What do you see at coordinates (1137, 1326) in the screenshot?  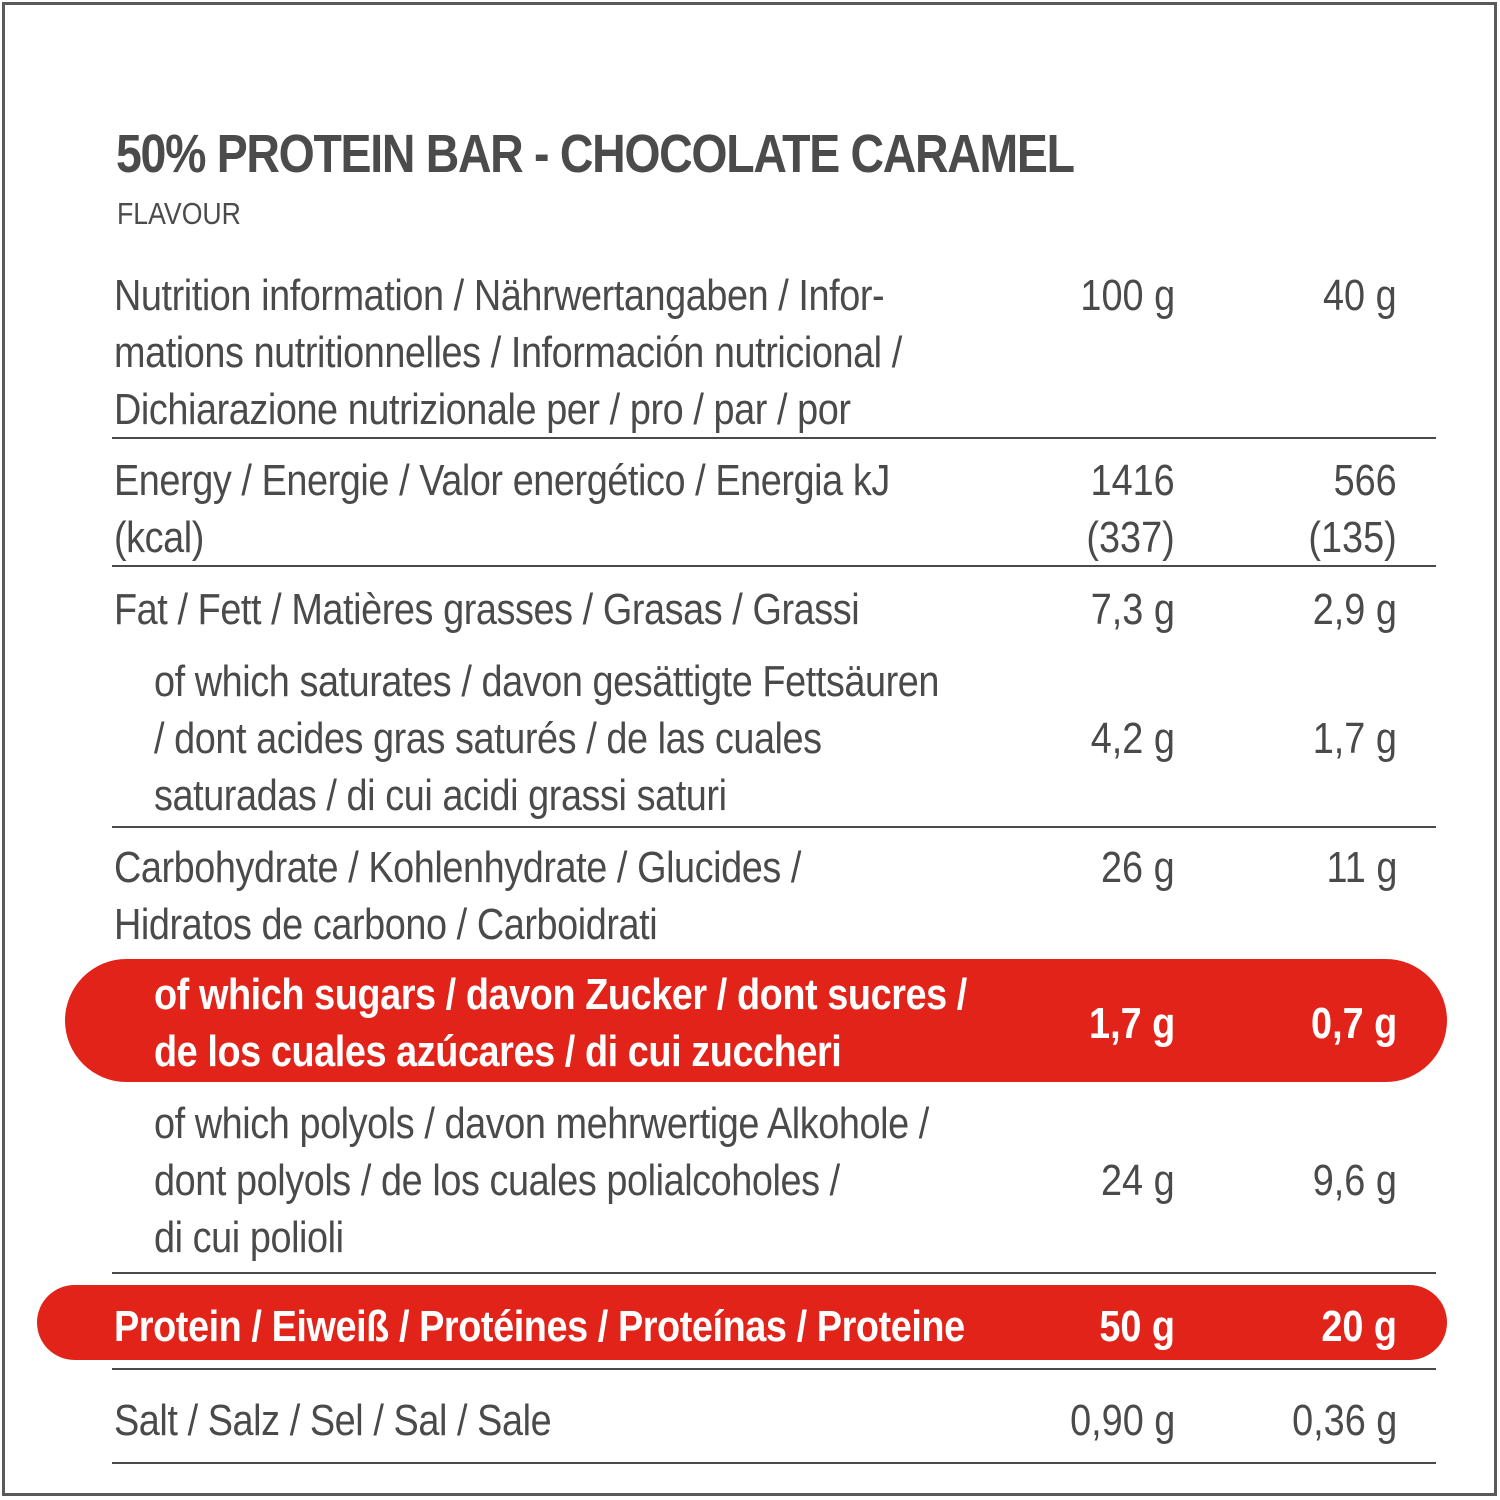 I see `protein-per-100g: 50 g` at bounding box center [1137, 1326].